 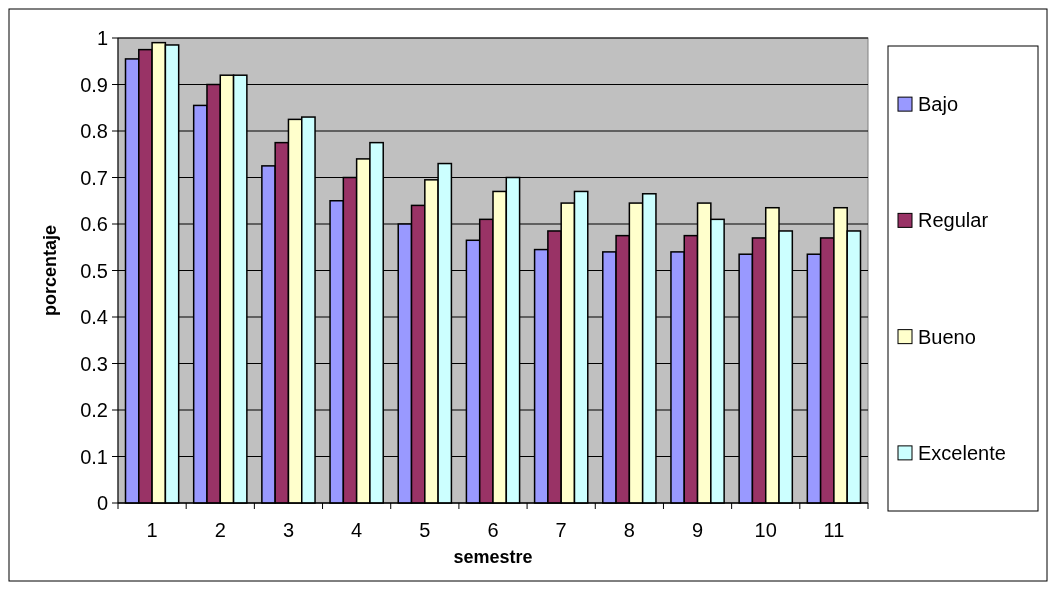 What do you see at coordinates (629, 530) in the screenshot?
I see `x-tick-label: 8` at bounding box center [629, 530].